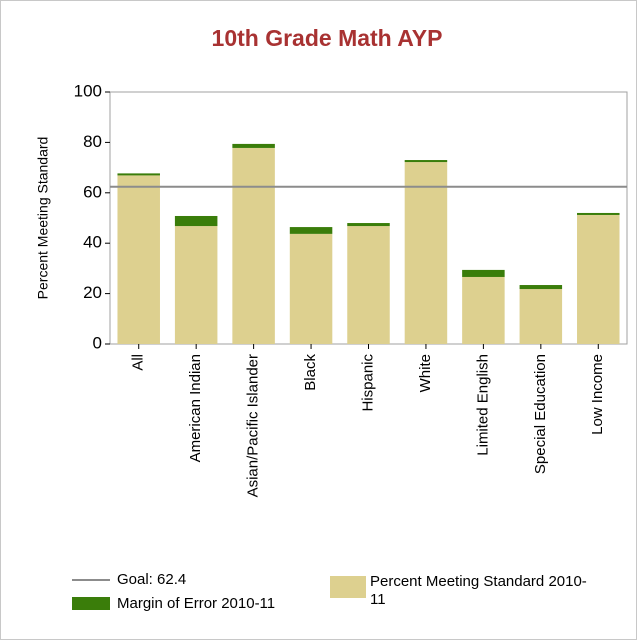  Describe the element at coordinates (478, 590) in the screenshot. I see `legend-label: Percent Meeting Standard 2010-11` at that location.